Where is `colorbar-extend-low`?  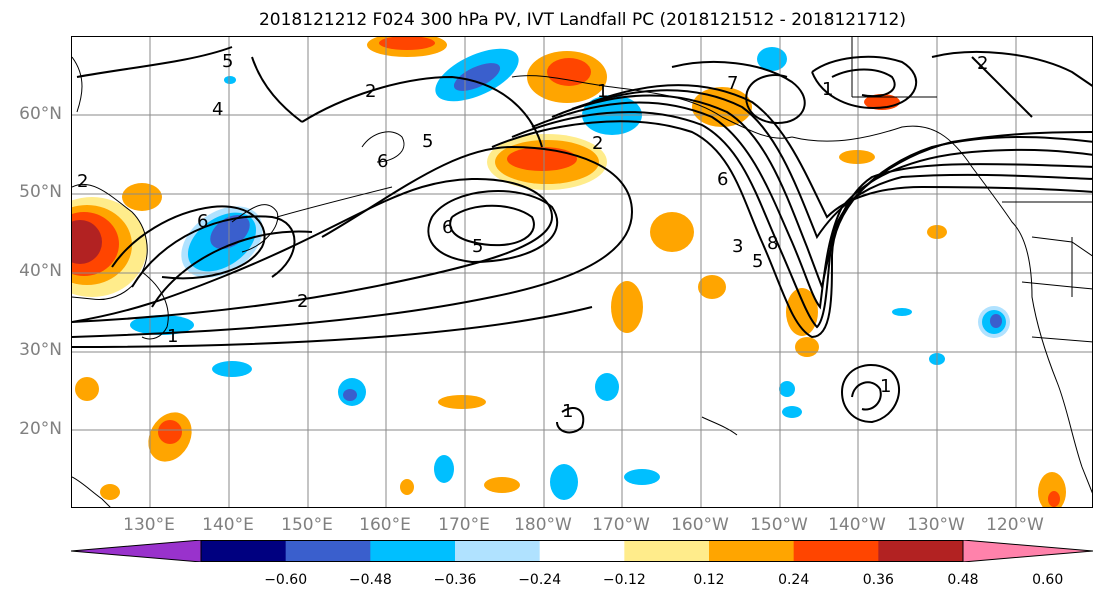
colorbar-extend-low is located at coordinates (136, 551).